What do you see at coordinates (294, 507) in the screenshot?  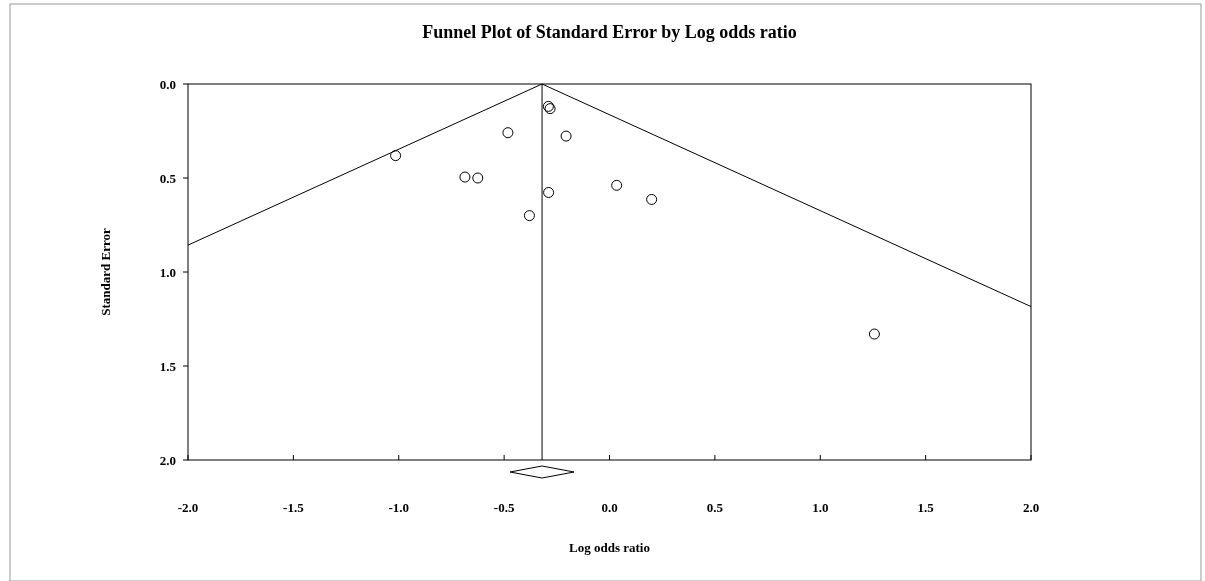 I see `x-tick-label: -1.5` at bounding box center [294, 507].